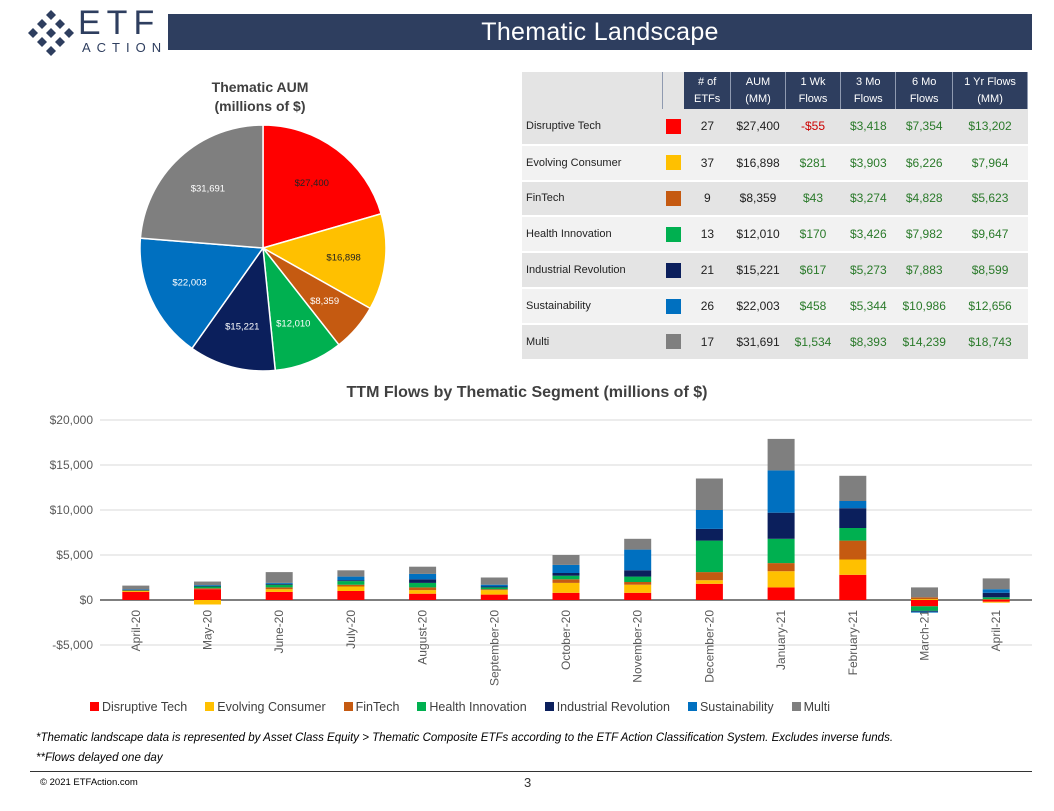 Image resolution: width=1054 pixels, height=811 pixels. What do you see at coordinates (758, 270) in the screenshot?
I see `cell-aum: $15,221` at bounding box center [758, 270].